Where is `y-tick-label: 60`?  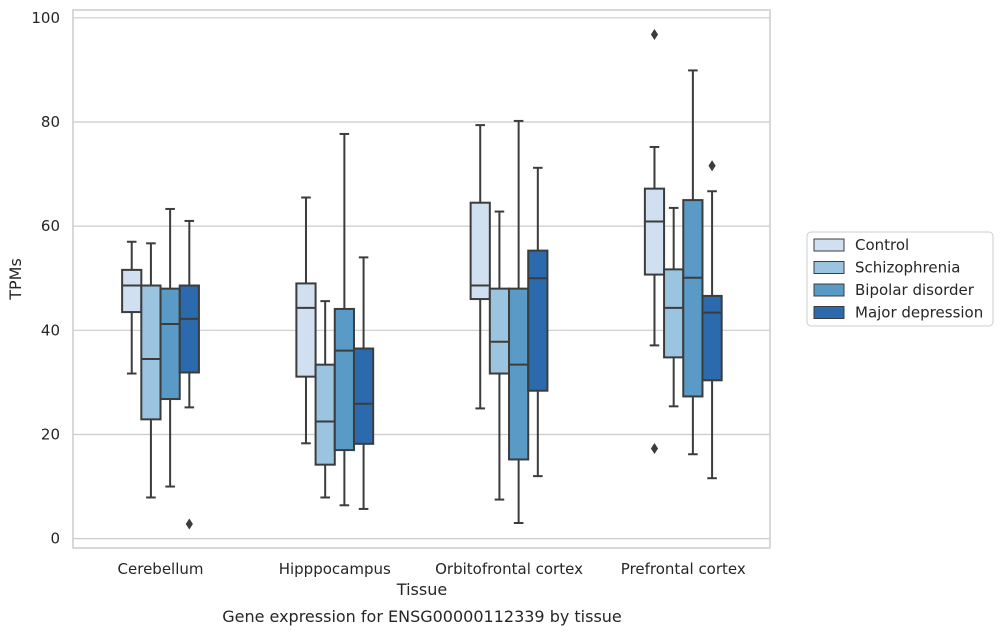 y-tick-label: 60 is located at coordinates (50, 226).